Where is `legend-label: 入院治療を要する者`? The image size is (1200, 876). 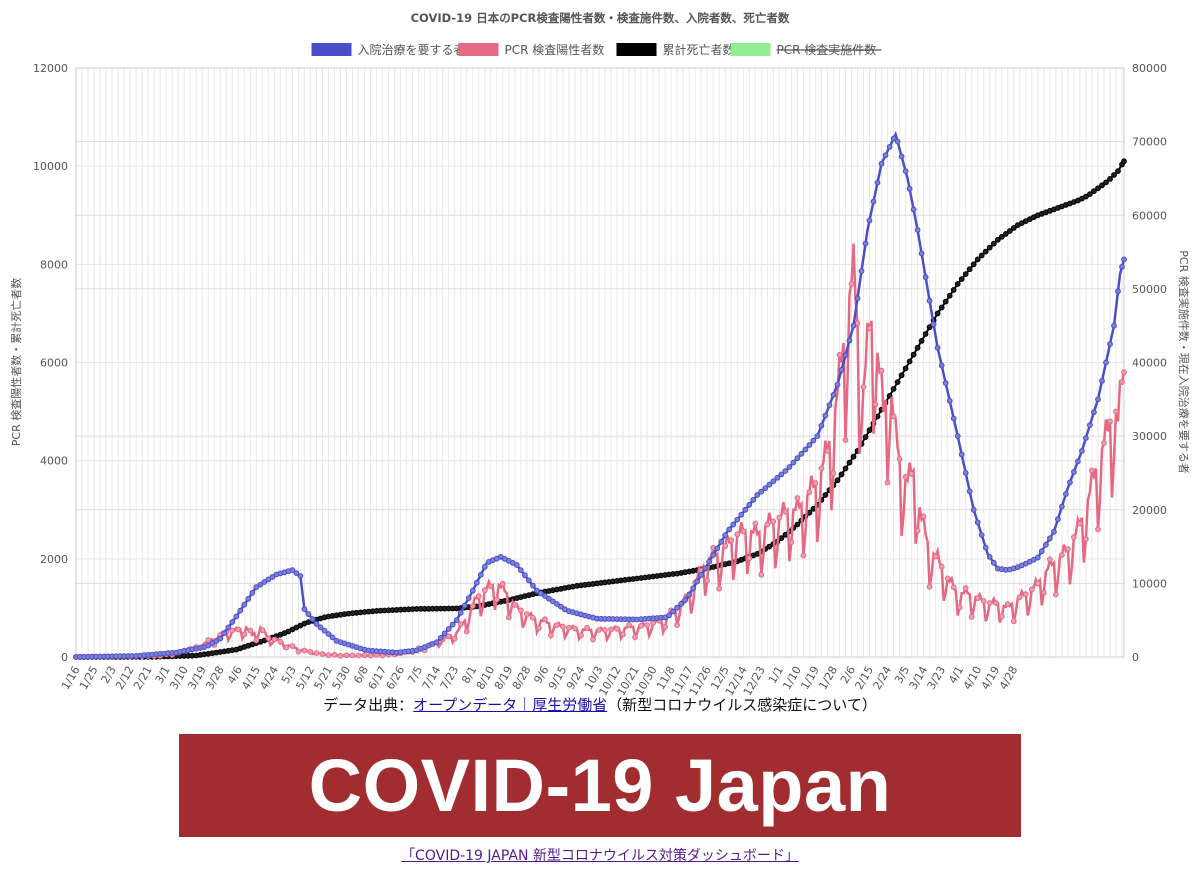 legend-label: 入院治療を要する者 is located at coordinates (412, 50).